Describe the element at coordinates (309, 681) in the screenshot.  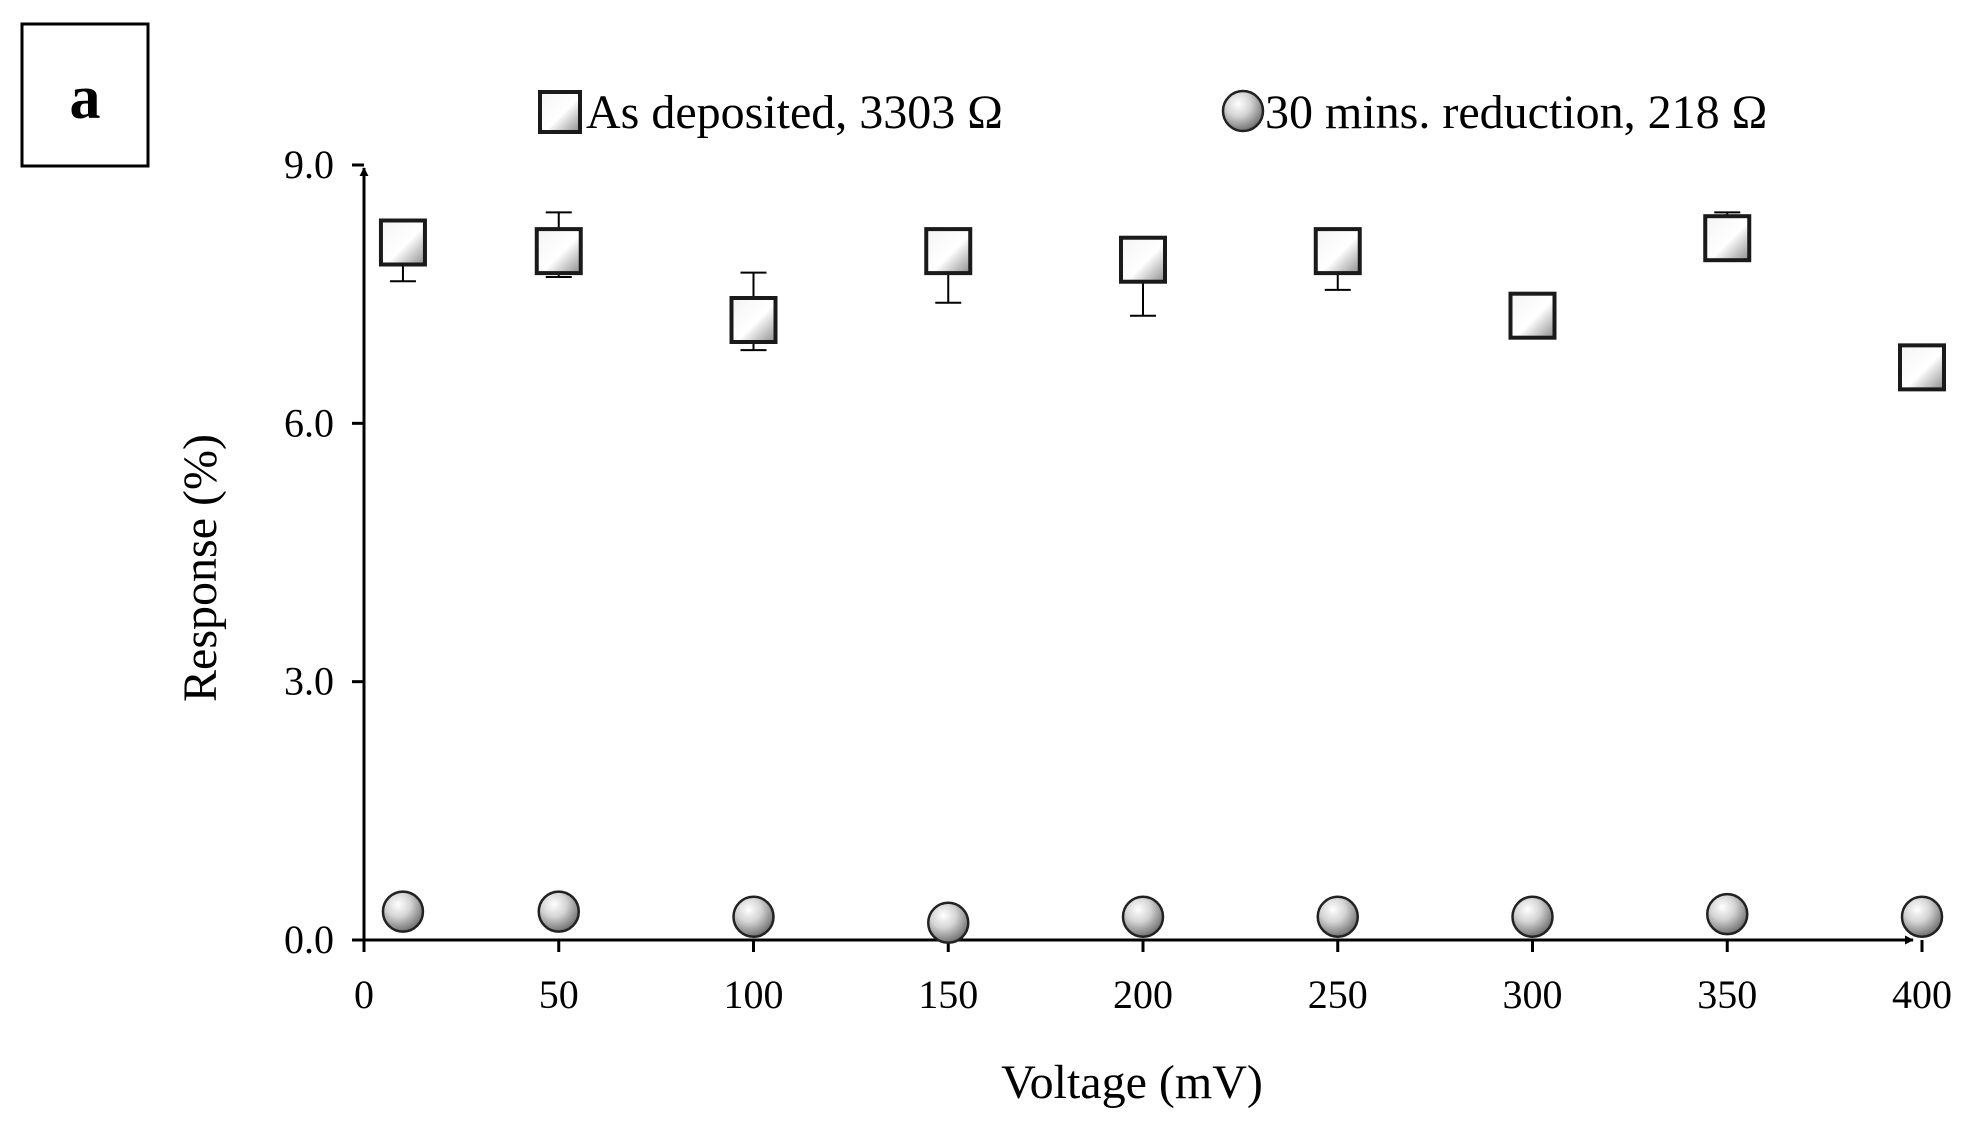
I see `y-tick-label: 3.0` at that location.